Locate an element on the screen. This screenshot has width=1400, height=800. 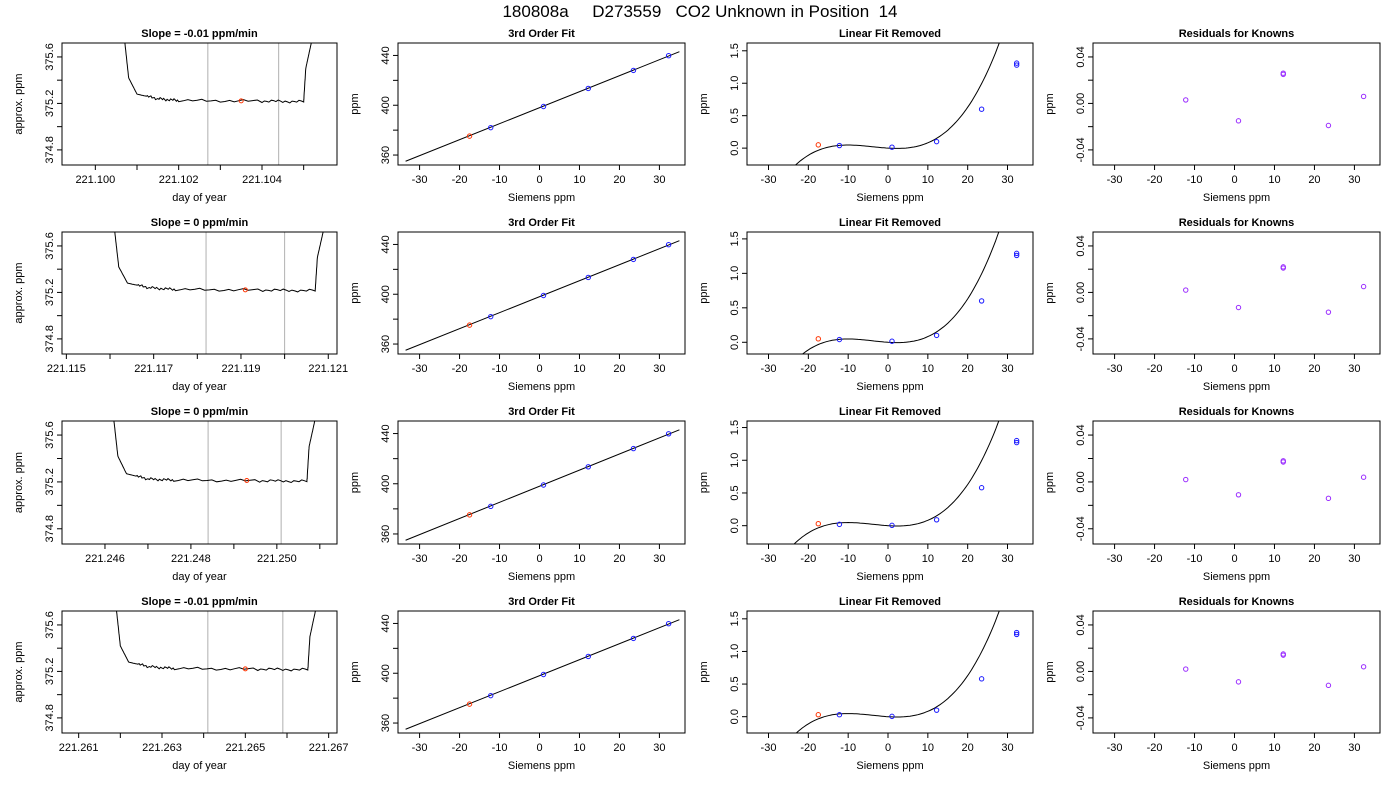
panel-title: Residuals for Knowns is located at coordinates (1237, 34).